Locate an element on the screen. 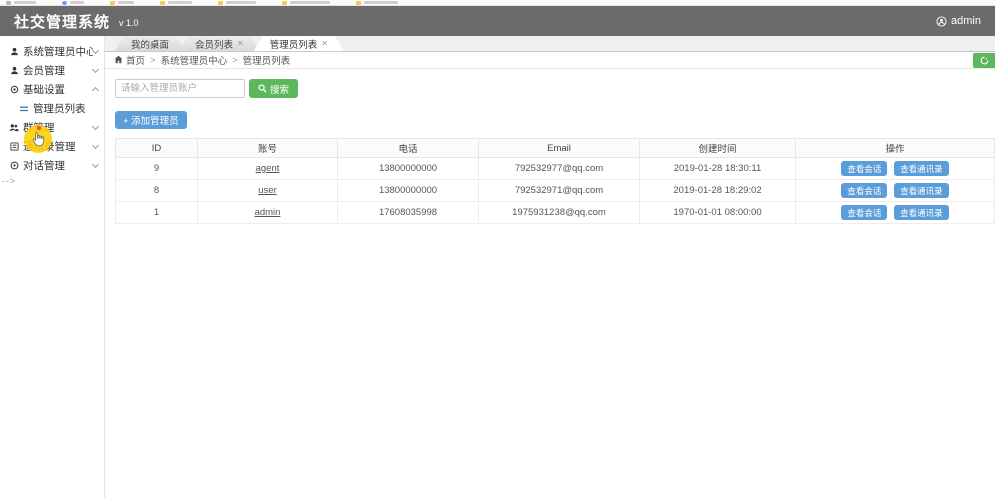 This screenshot has height=498, width=995. add-admin-button: + 添加管理员 is located at coordinates (151, 120).